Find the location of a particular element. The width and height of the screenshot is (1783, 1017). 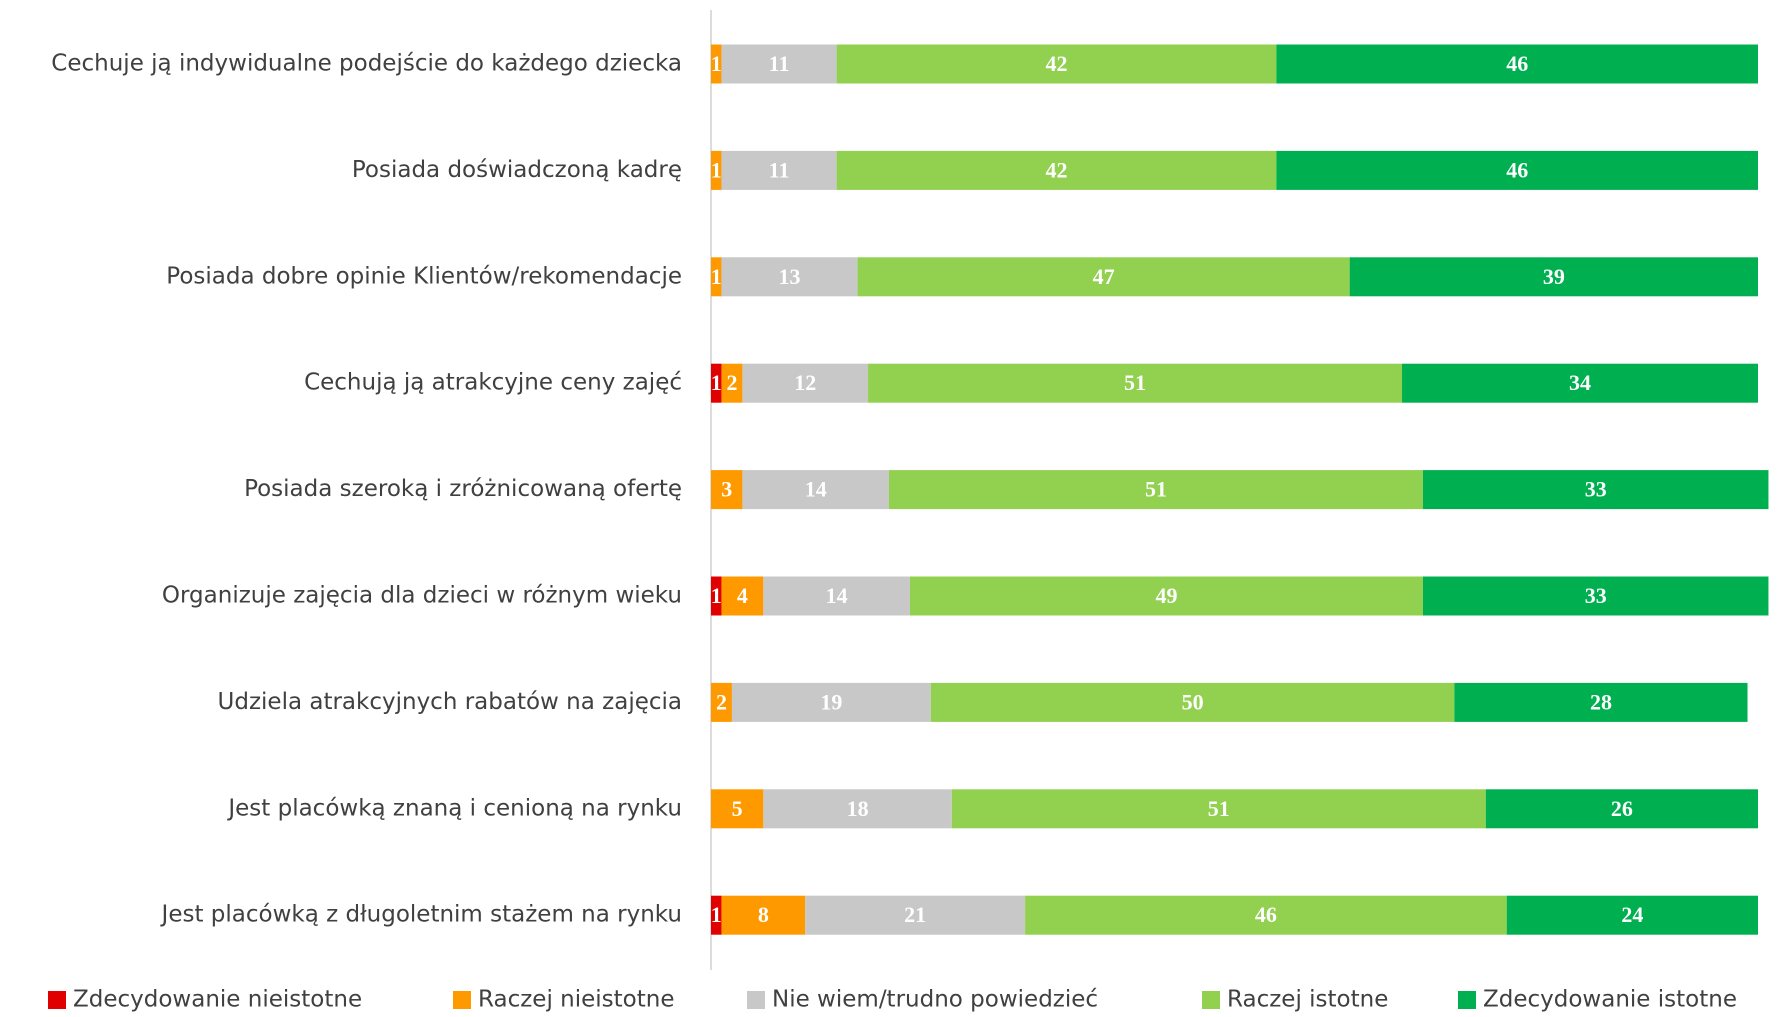

value-label: 3 is located at coordinates (726, 489).